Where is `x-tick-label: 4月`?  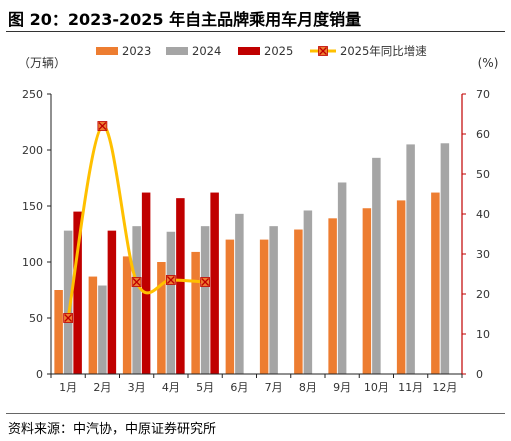 x-tick-label: 4月 is located at coordinates (171, 387).